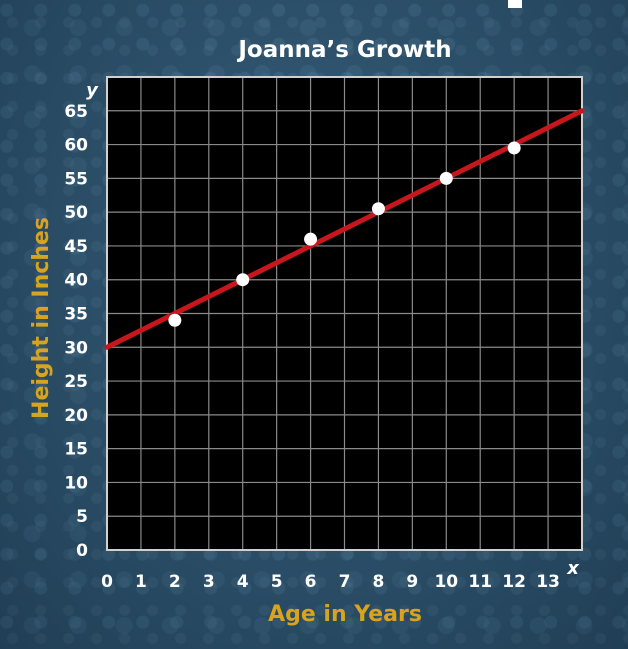 The image size is (628, 649). What do you see at coordinates (175, 582) in the screenshot?
I see `x-tick-label: 2` at bounding box center [175, 582].